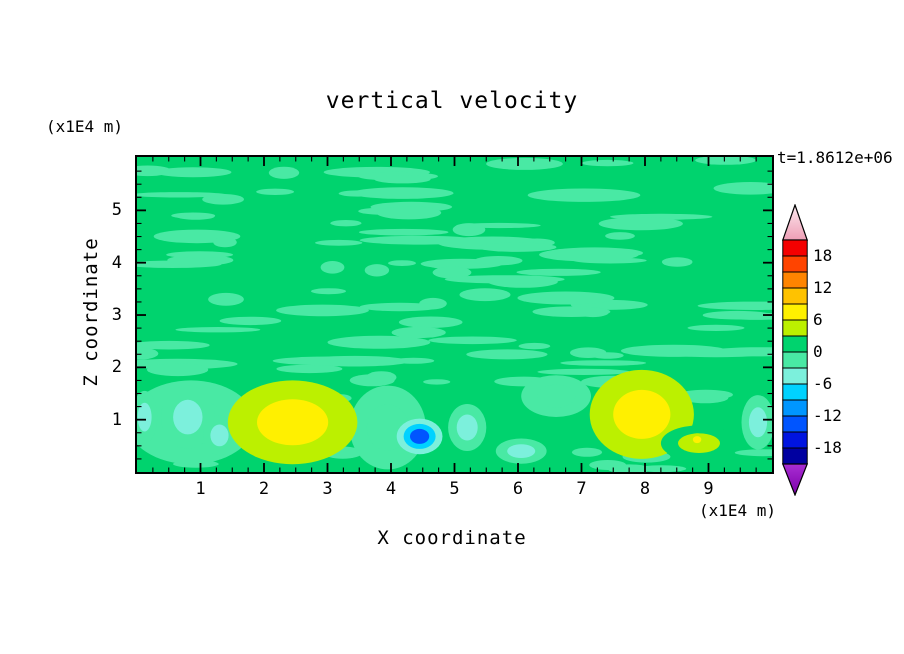 This screenshot has height=654, width=904. I want to click on colorbar, so click(795, 350).